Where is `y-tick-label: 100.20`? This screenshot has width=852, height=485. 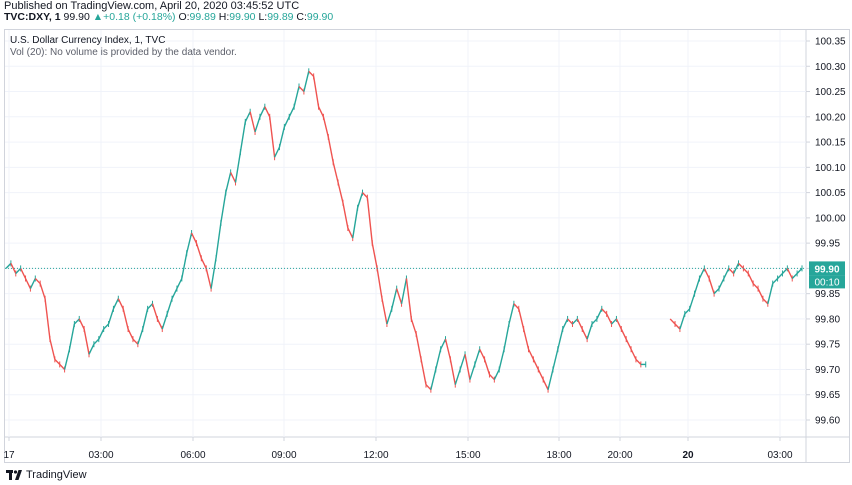
y-tick-label: 100.20 is located at coordinates (830, 117).